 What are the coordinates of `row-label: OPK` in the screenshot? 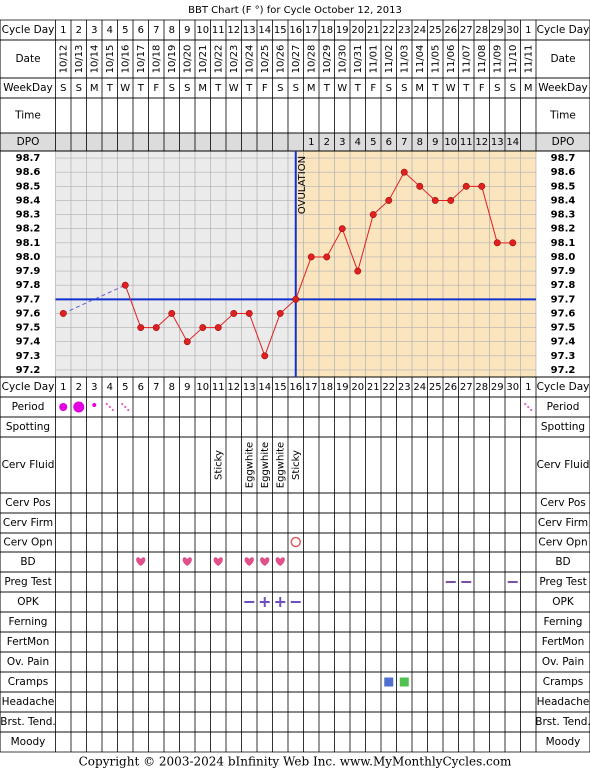 It's located at (28, 602).